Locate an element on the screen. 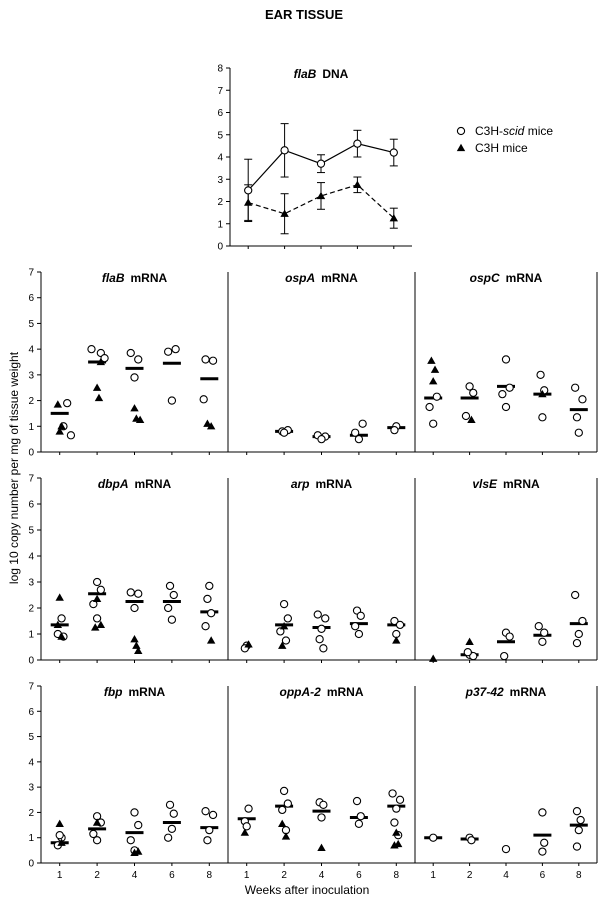 This screenshot has width=608, height=907. legend-label-part: C3H mice is located at coordinates (501, 148).